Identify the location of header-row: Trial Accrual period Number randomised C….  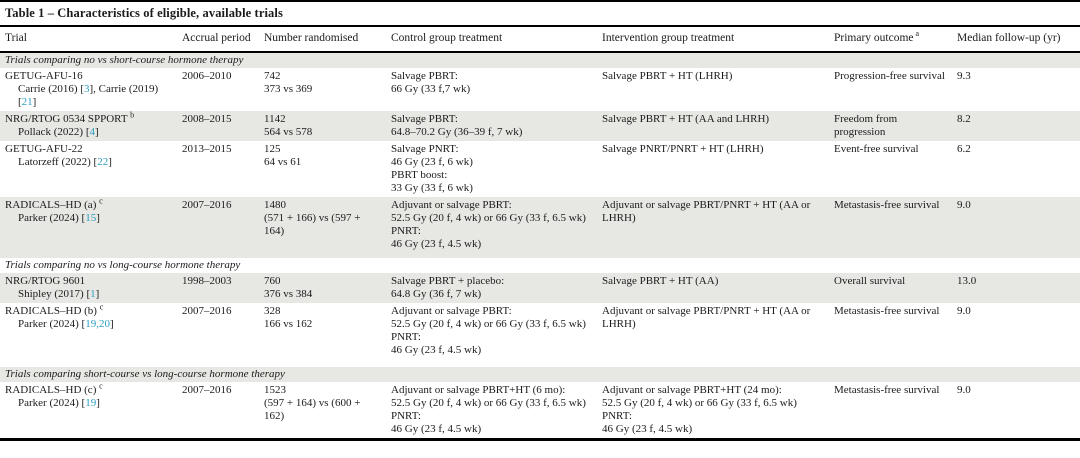
(540, 40).